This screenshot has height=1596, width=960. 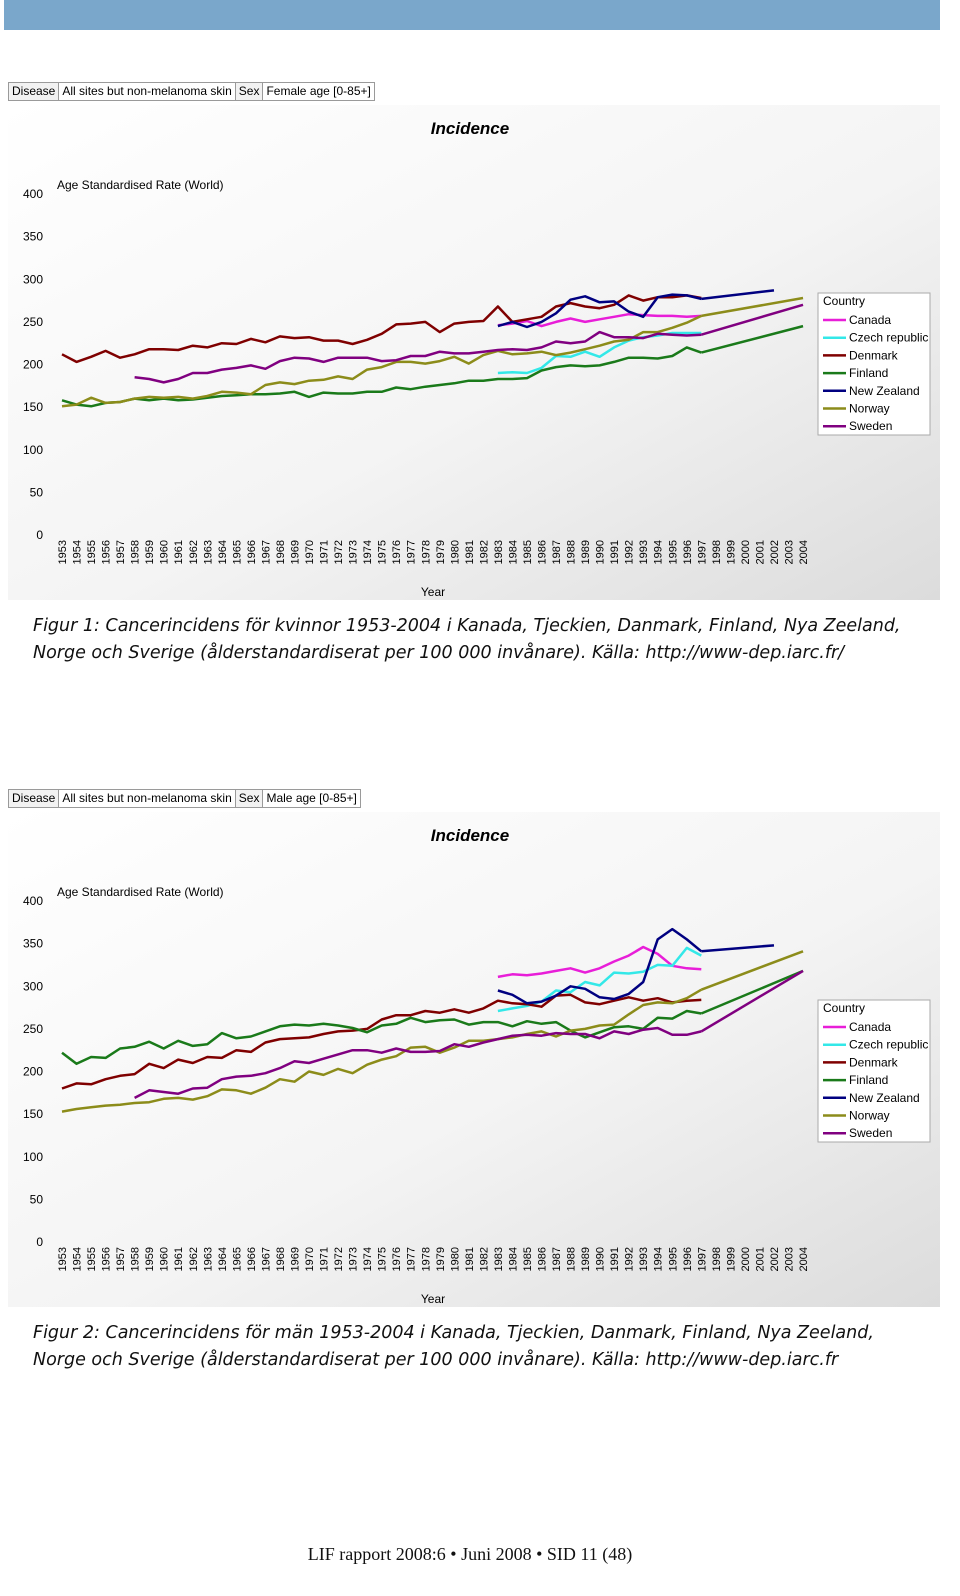 I want to click on x-tick-label: 1980, so click(x=455, y=1259).